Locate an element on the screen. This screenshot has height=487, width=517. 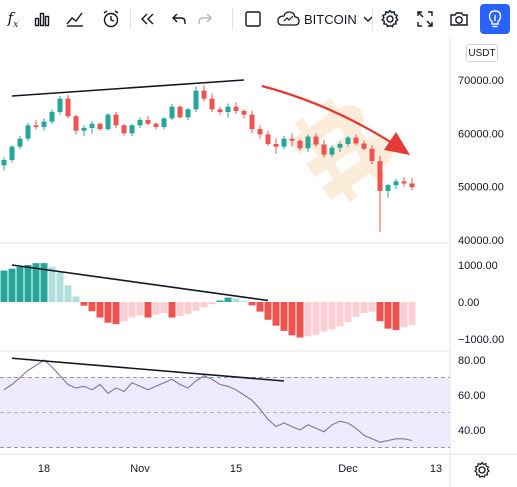
square-icon is located at coordinates (253, 19).